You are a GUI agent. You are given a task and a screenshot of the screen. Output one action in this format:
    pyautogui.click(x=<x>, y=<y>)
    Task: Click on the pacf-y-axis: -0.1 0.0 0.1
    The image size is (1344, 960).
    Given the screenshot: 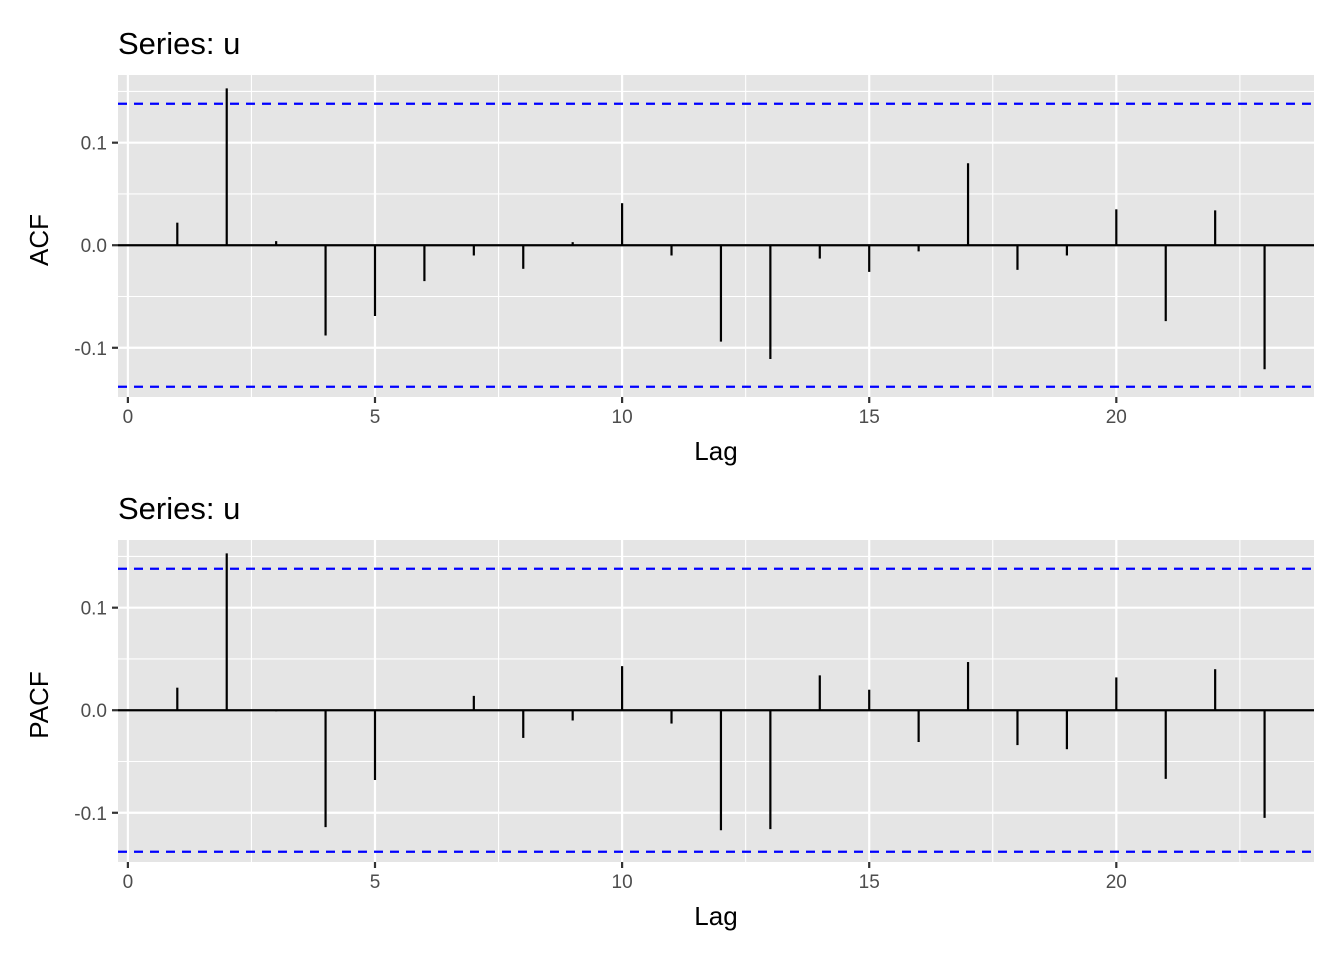 What is the action you would take?
    pyautogui.click(x=96, y=712)
    